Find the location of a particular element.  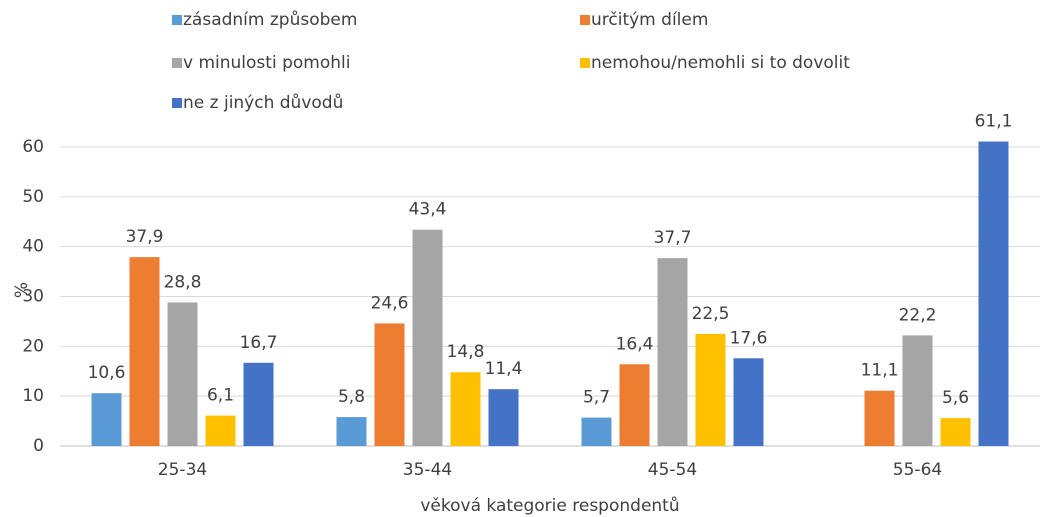

data-label: 5,7 is located at coordinates (596, 398).